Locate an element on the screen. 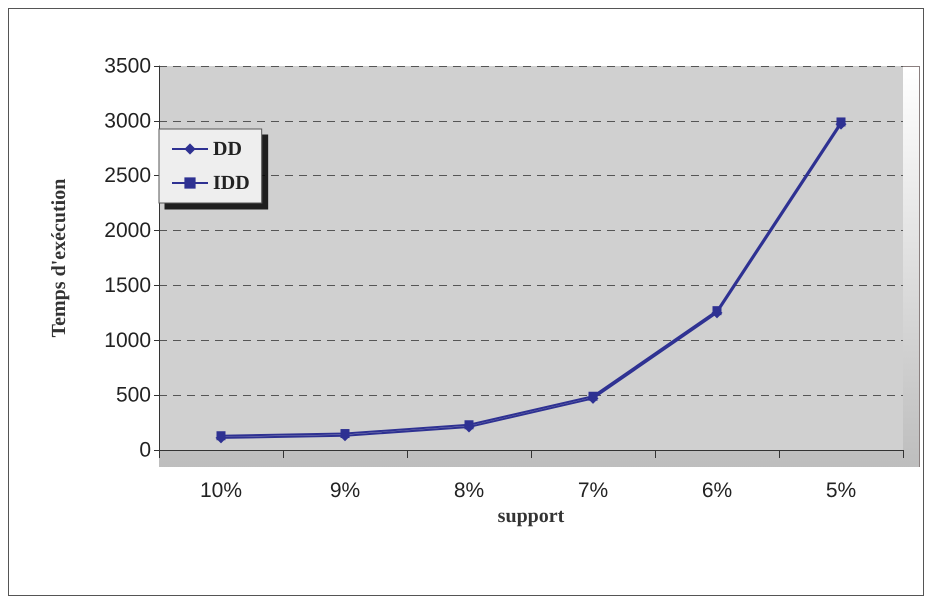 This screenshot has width=932, height=604. x-tick-label: 10% is located at coordinates (221, 490).